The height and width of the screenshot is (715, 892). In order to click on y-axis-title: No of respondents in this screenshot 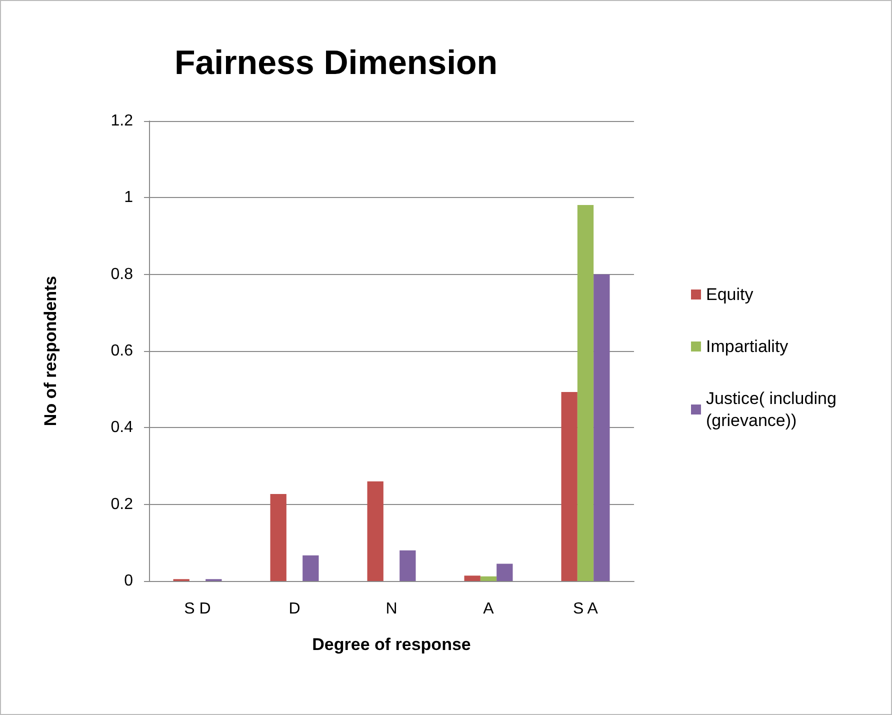, I will do `click(50, 351)`.